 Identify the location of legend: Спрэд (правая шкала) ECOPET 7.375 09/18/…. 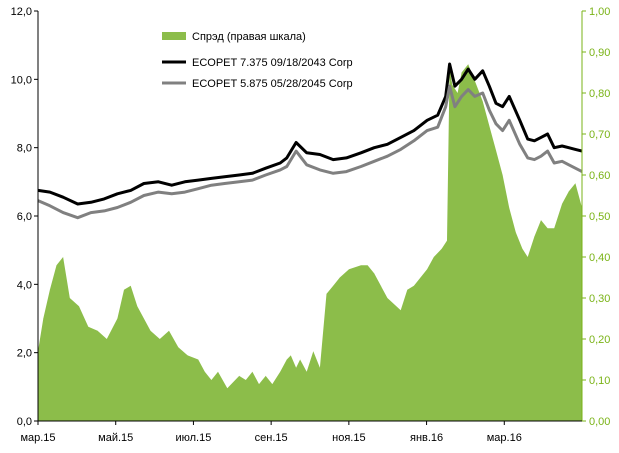
(257, 60).